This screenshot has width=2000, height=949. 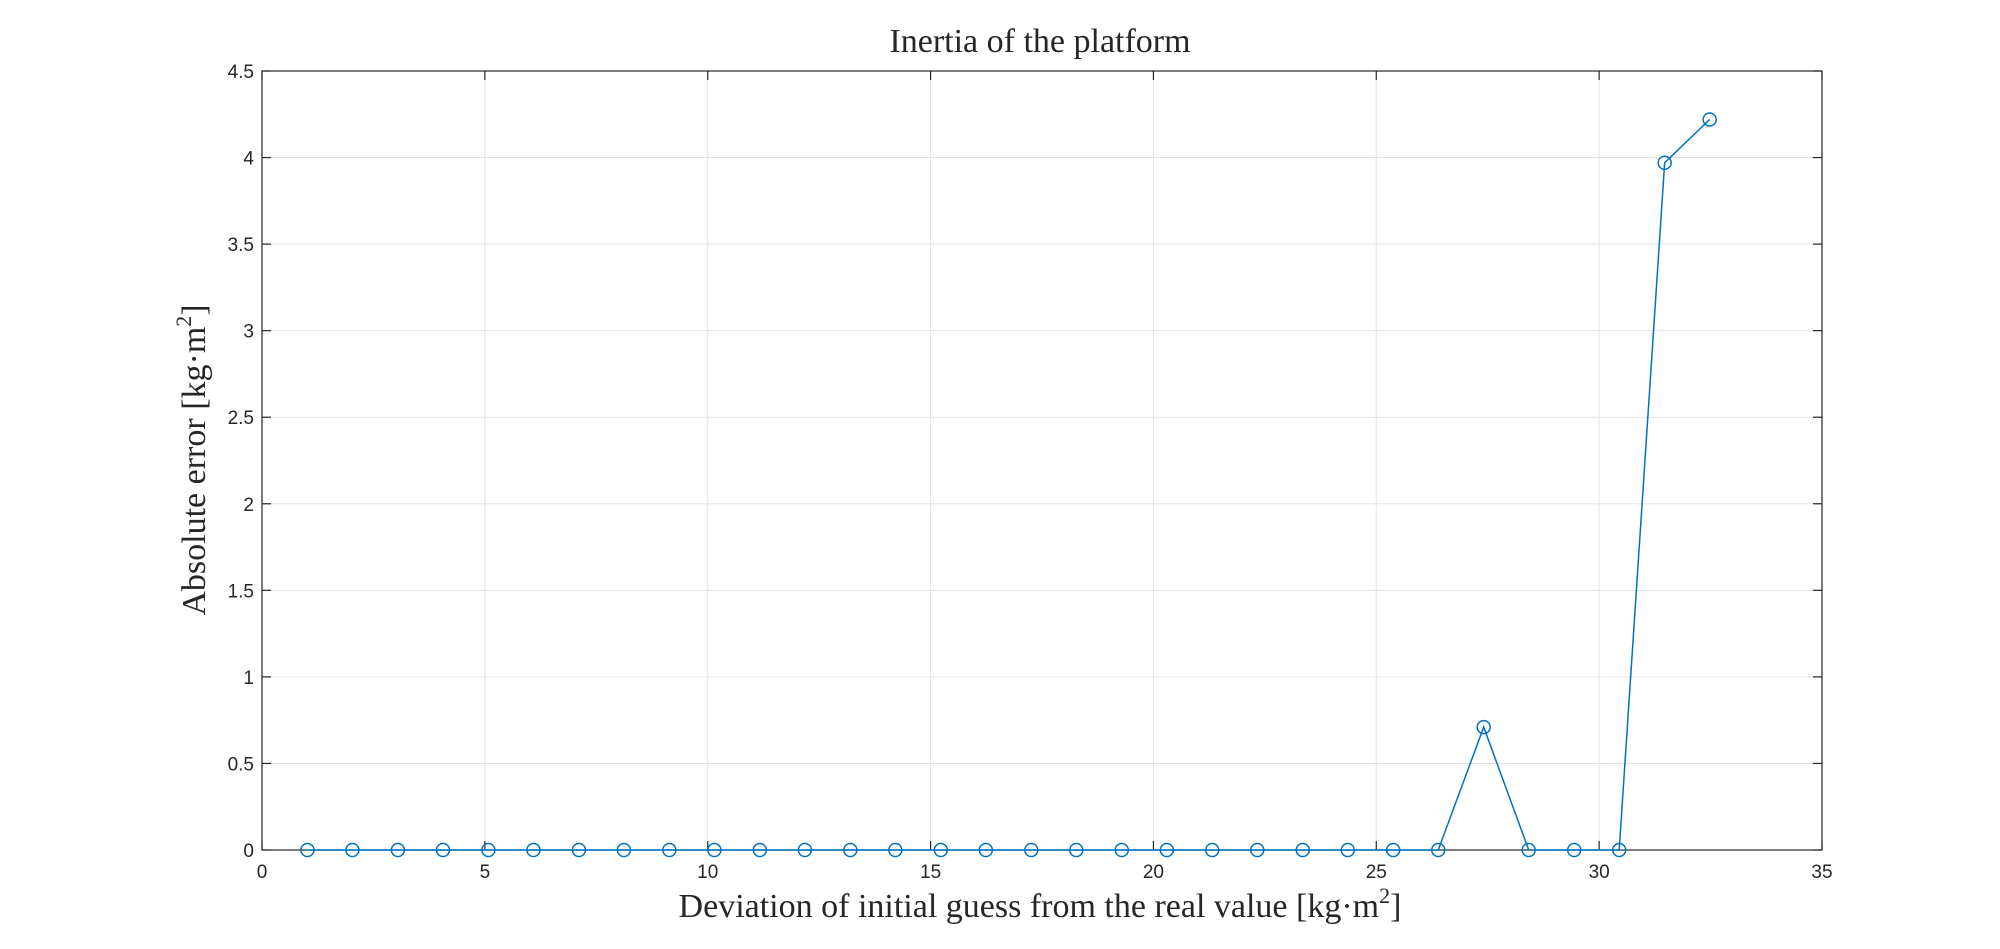 What do you see at coordinates (248, 851) in the screenshot?
I see `y-tick-label: 0` at bounding box center [248, 851].